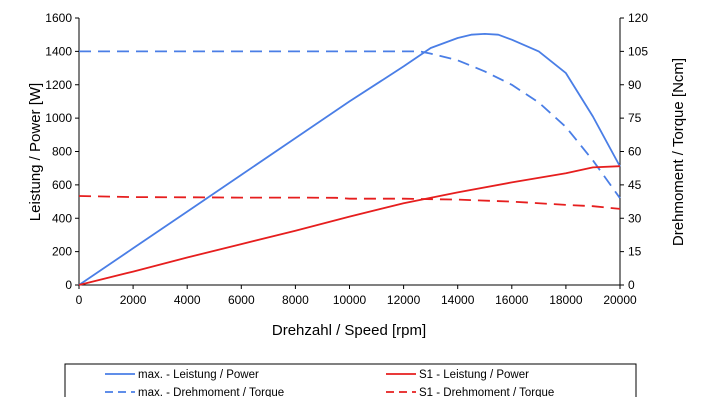 This screenshot has width=702, height=397. What do you see at coordinates (474, 375) in the screenshot?
I see `legend-label-s1-power: S1 - Leistung / Power` at bounding box center [474, 375].